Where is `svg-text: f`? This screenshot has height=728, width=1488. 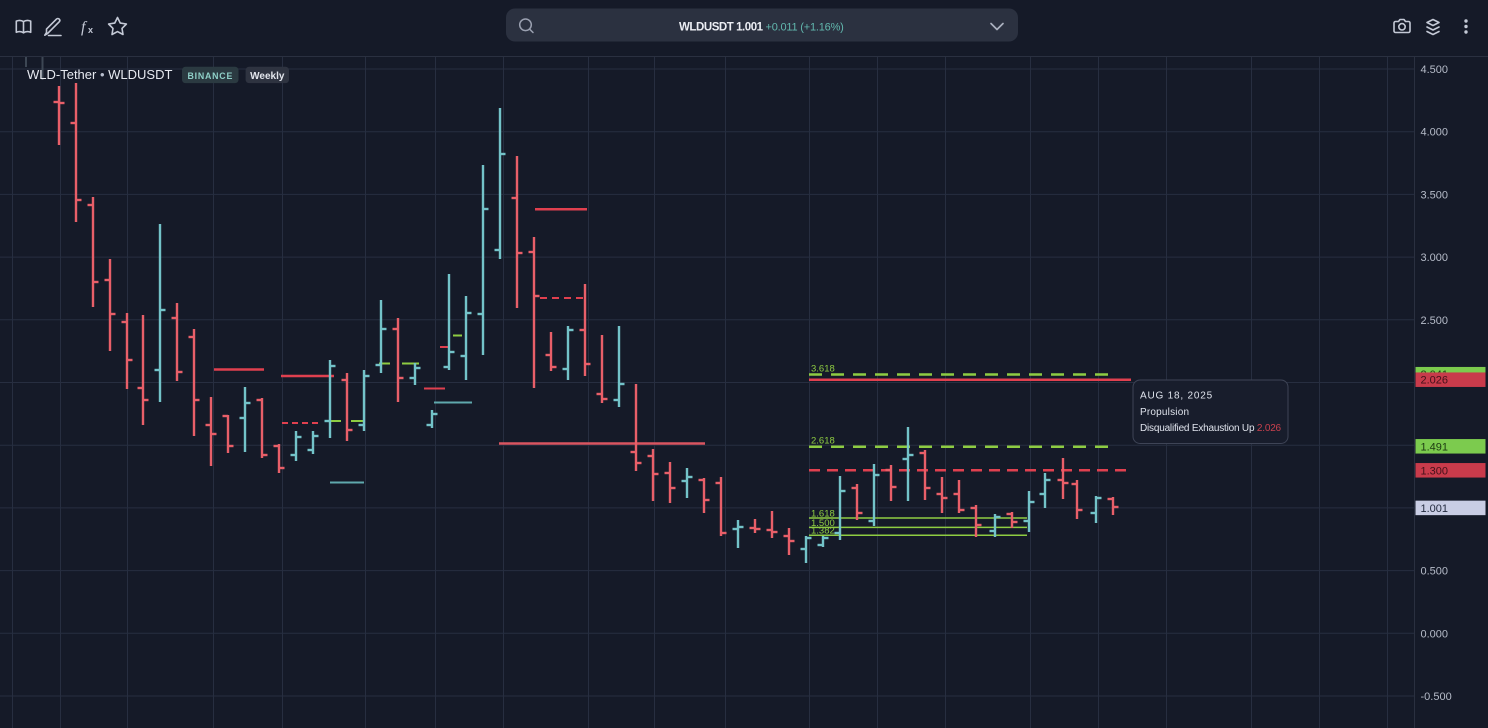
svg-text: f is located at coordinates (84, 27).